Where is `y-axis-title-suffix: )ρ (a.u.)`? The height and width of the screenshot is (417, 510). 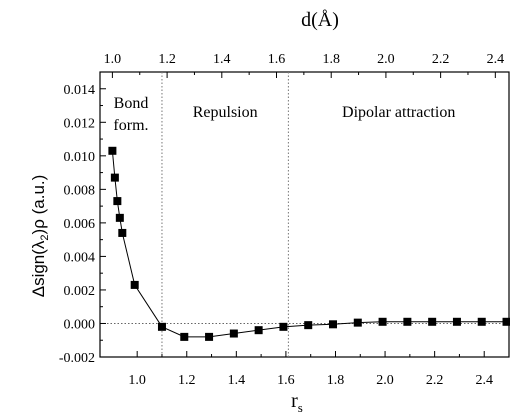
y-axis-title-suffix: )ρ (a.u.) is located at coordinates (38, 205).